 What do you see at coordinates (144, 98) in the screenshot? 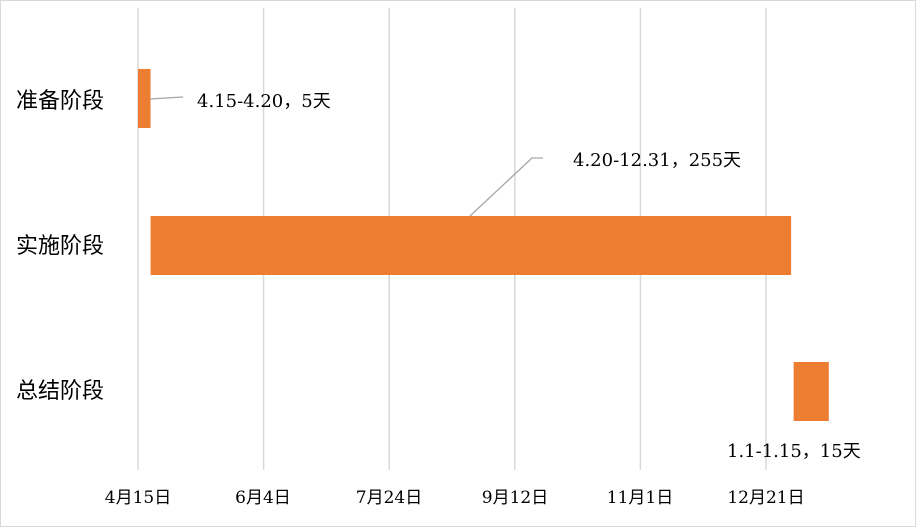
I see `bar-prep` at bounding box center [144, 98].